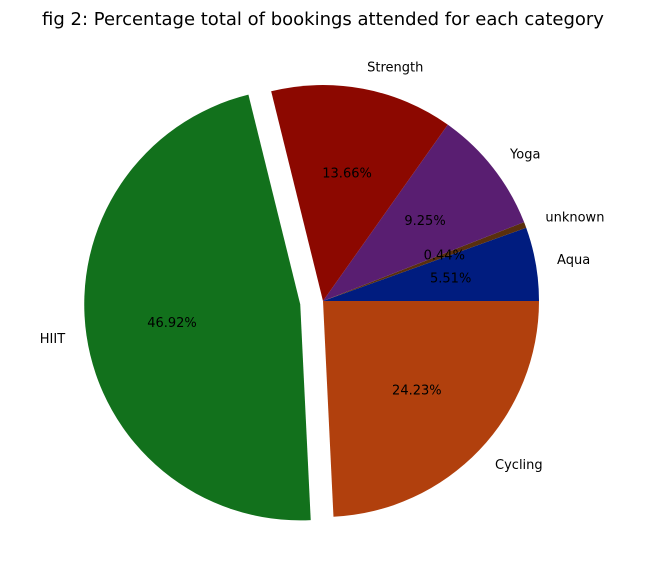  I want to click on slice-label-aqua: Aqua, so click(573, 260).